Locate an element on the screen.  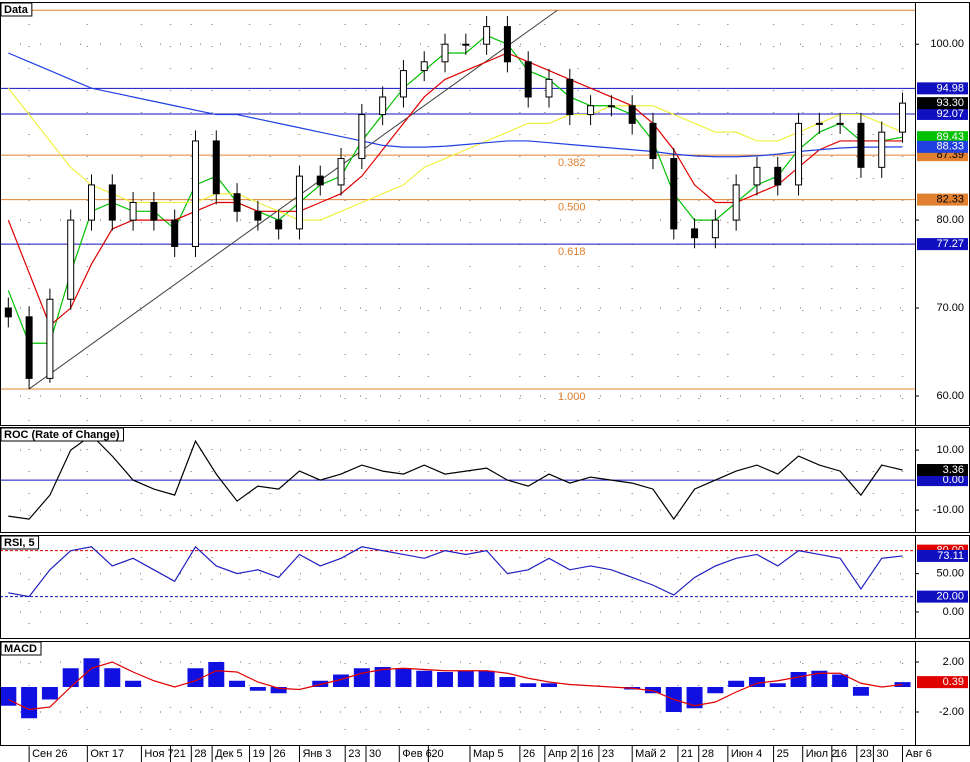
x-tick-label: 20 is located at coordinates (437, 754).